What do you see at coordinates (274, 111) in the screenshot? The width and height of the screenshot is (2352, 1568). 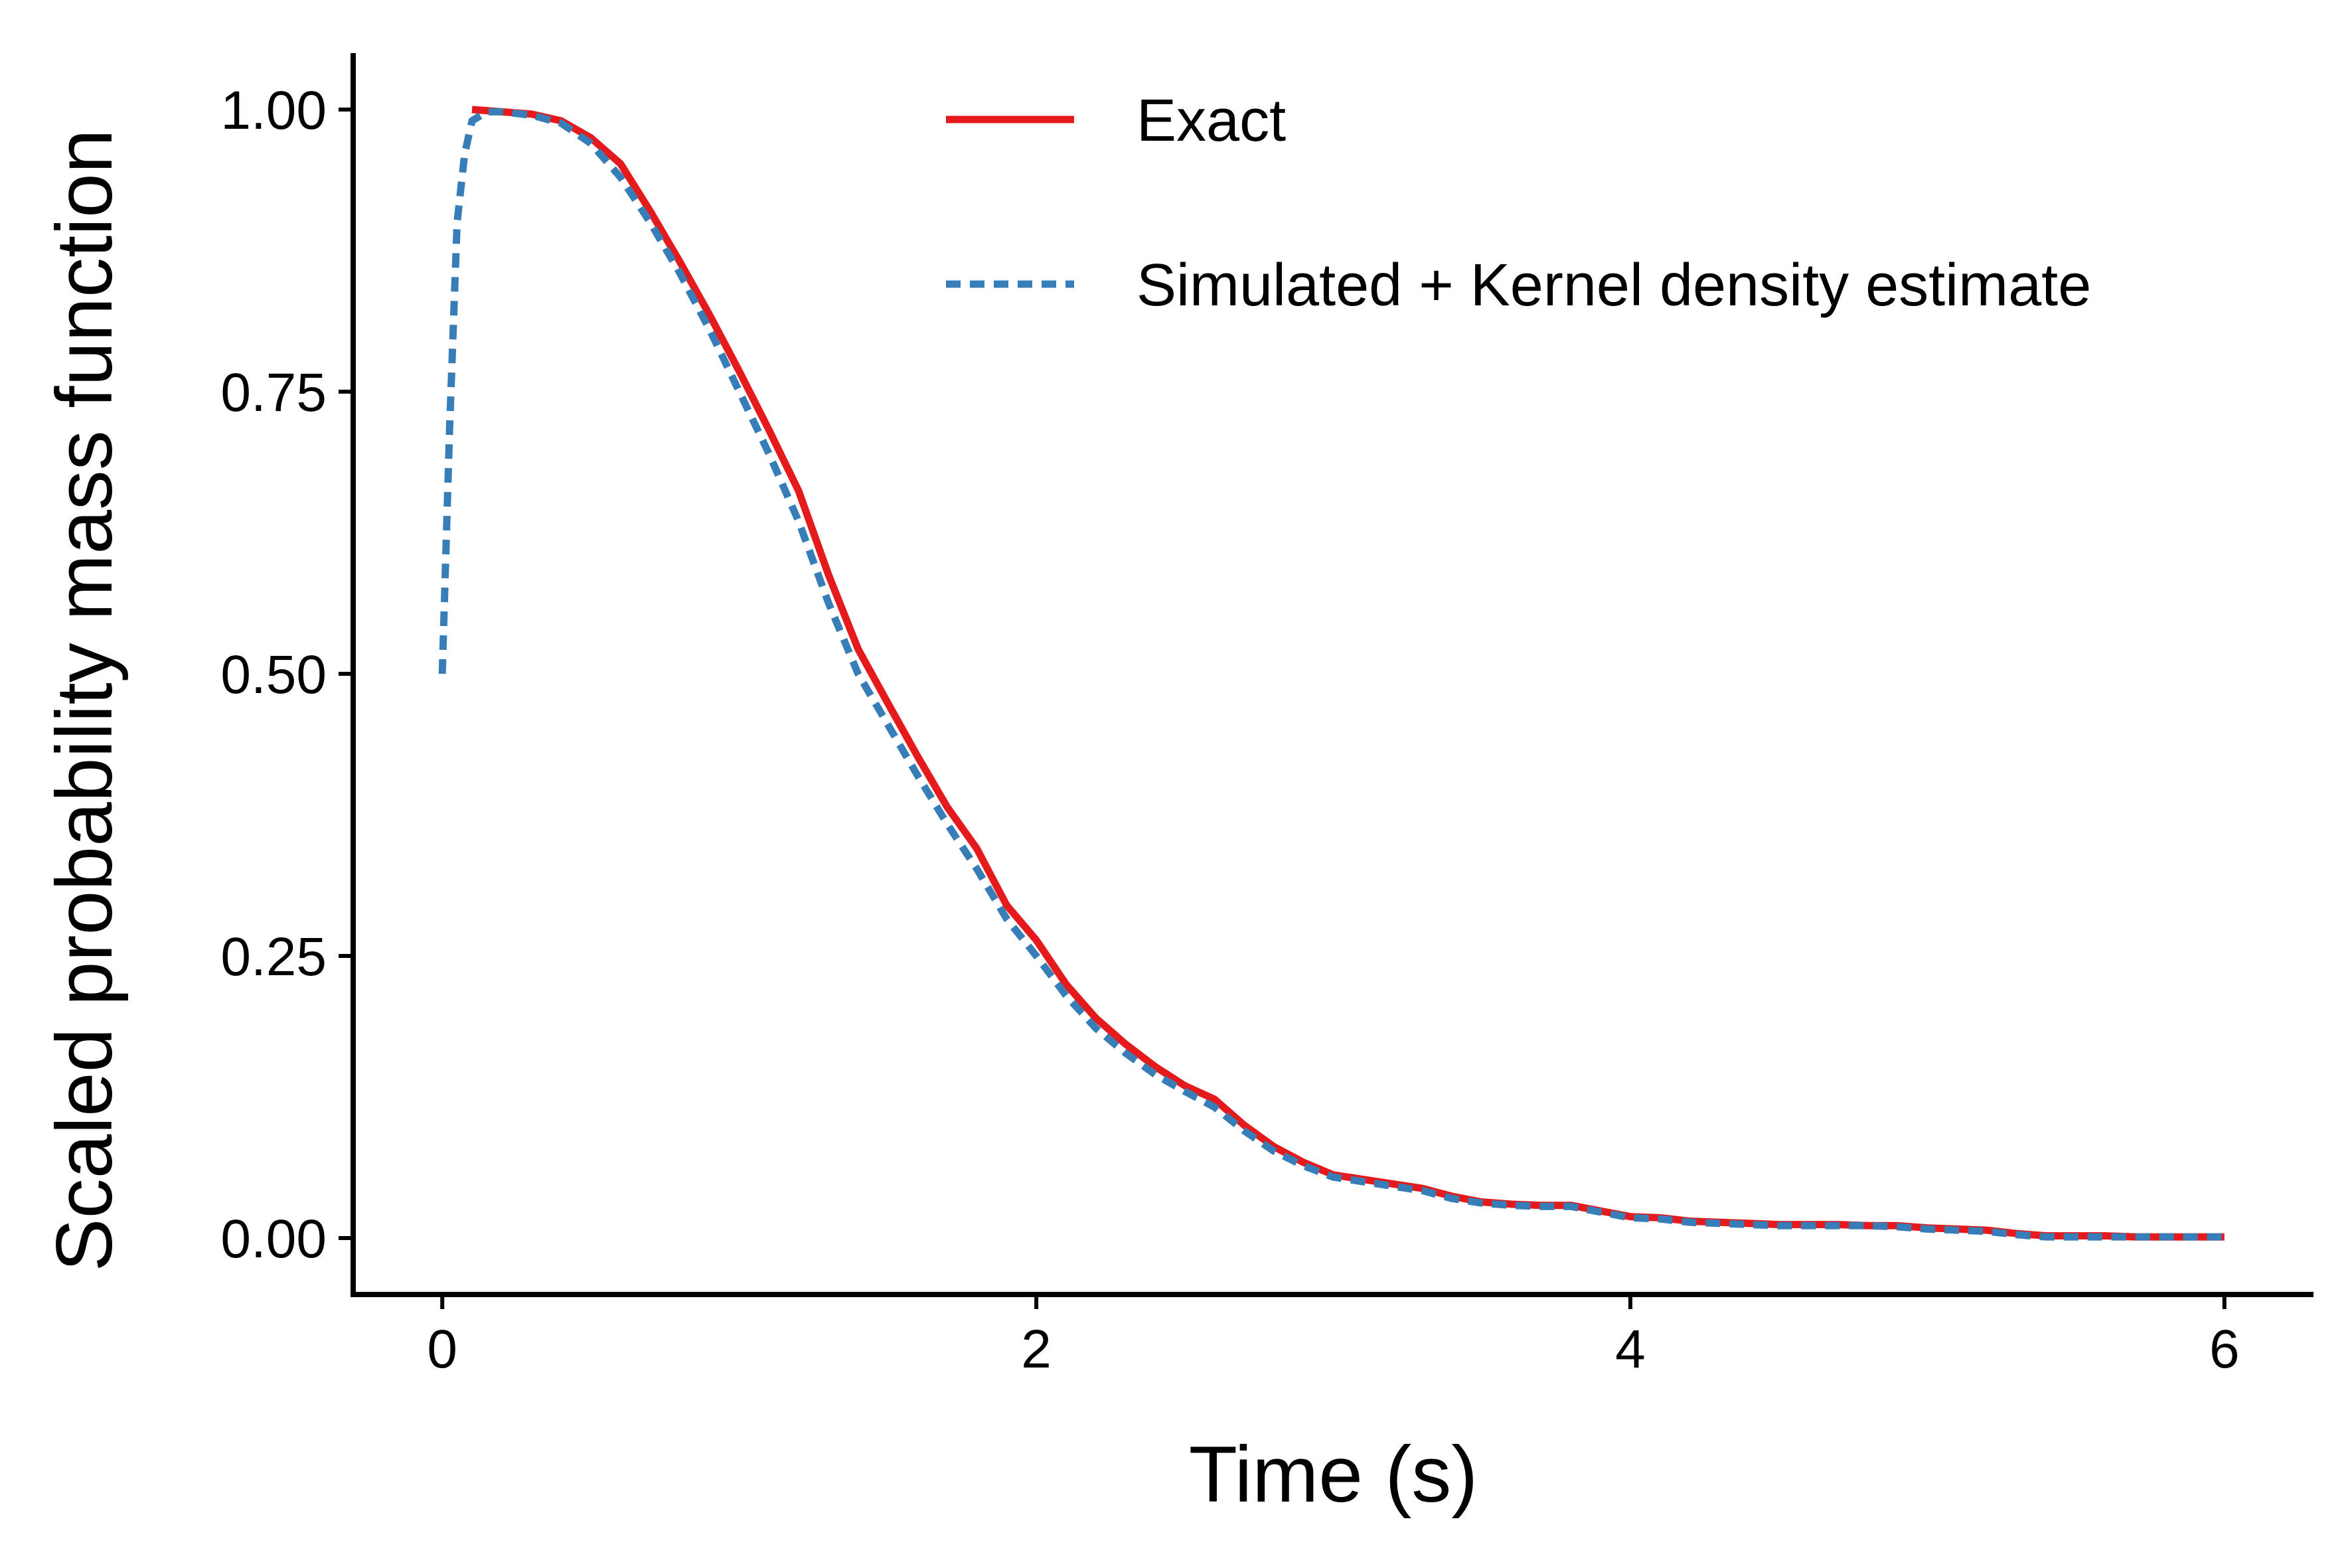 I see `y-tick-label: 1.00` at bounding box center [274, 111].